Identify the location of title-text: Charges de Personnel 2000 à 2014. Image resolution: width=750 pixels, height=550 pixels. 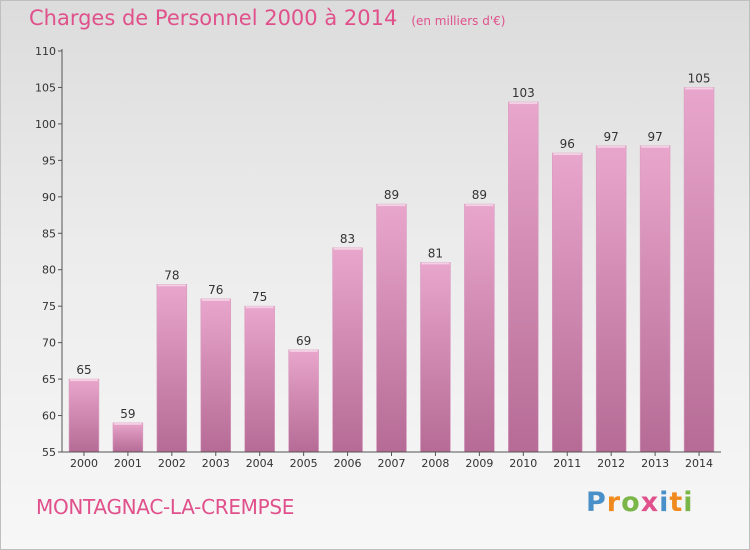
(213, 18).